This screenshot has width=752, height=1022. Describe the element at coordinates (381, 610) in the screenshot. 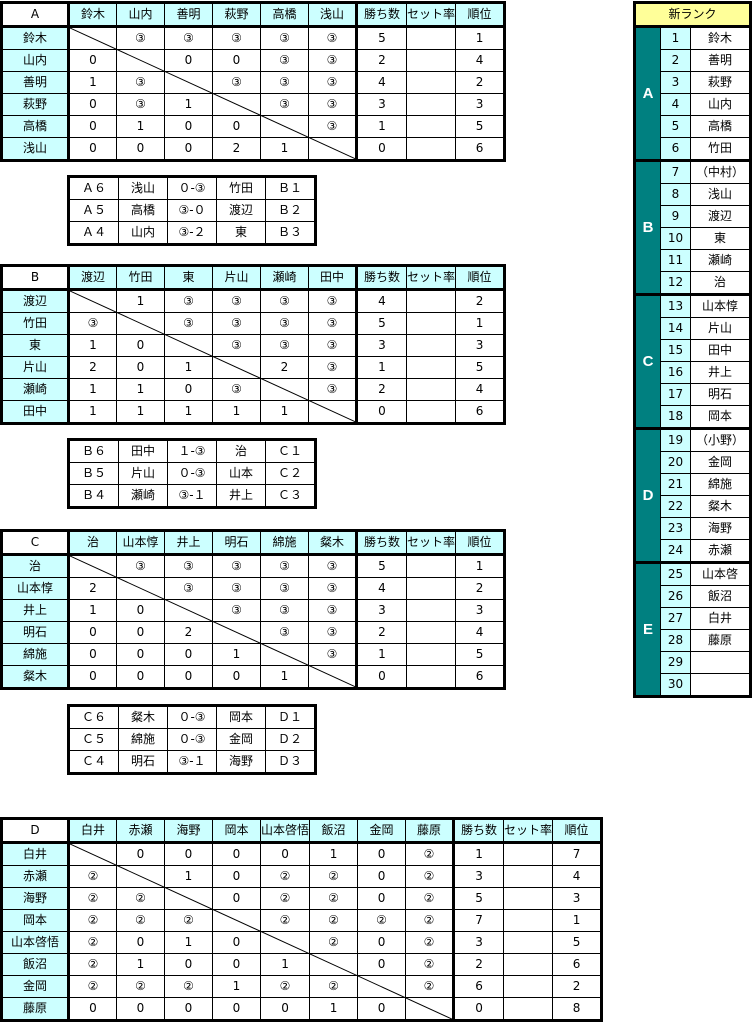

I see `wins-cell: 3` at that location.